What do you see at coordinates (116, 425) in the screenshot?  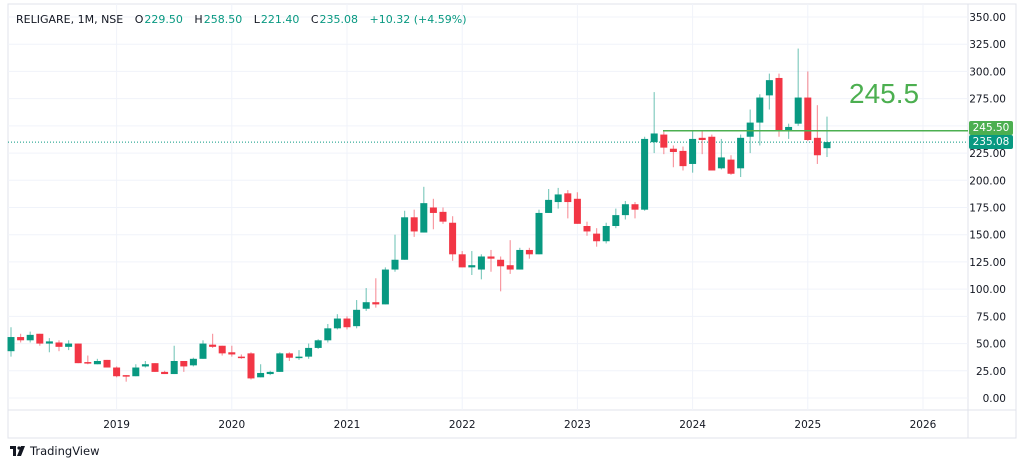 I see `x-tick-label: 2019` at bounding box center [116, 425].